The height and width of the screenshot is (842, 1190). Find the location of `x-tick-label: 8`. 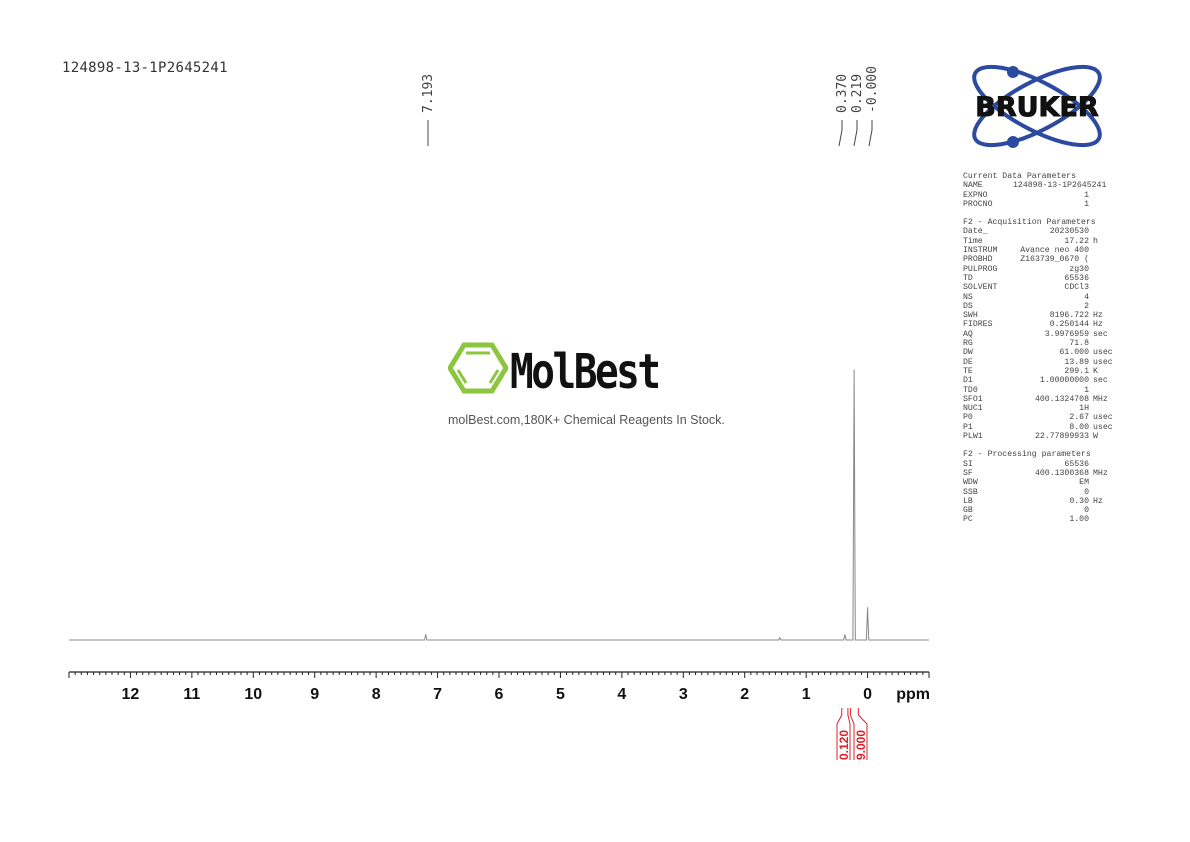

x-tick-label: 8 is located at coordinates (376, 694).